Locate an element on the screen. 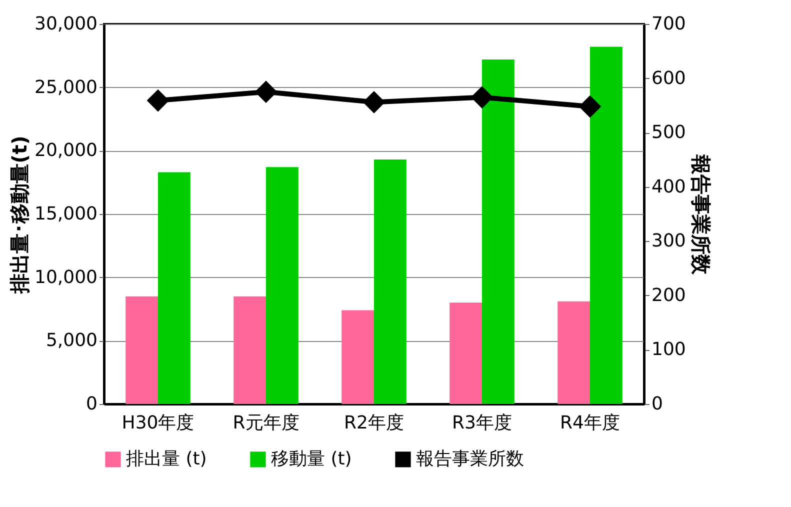 This screenshot has width=791, height=507. y-tick-label: 15,000 is located at coordinates (66, 214).